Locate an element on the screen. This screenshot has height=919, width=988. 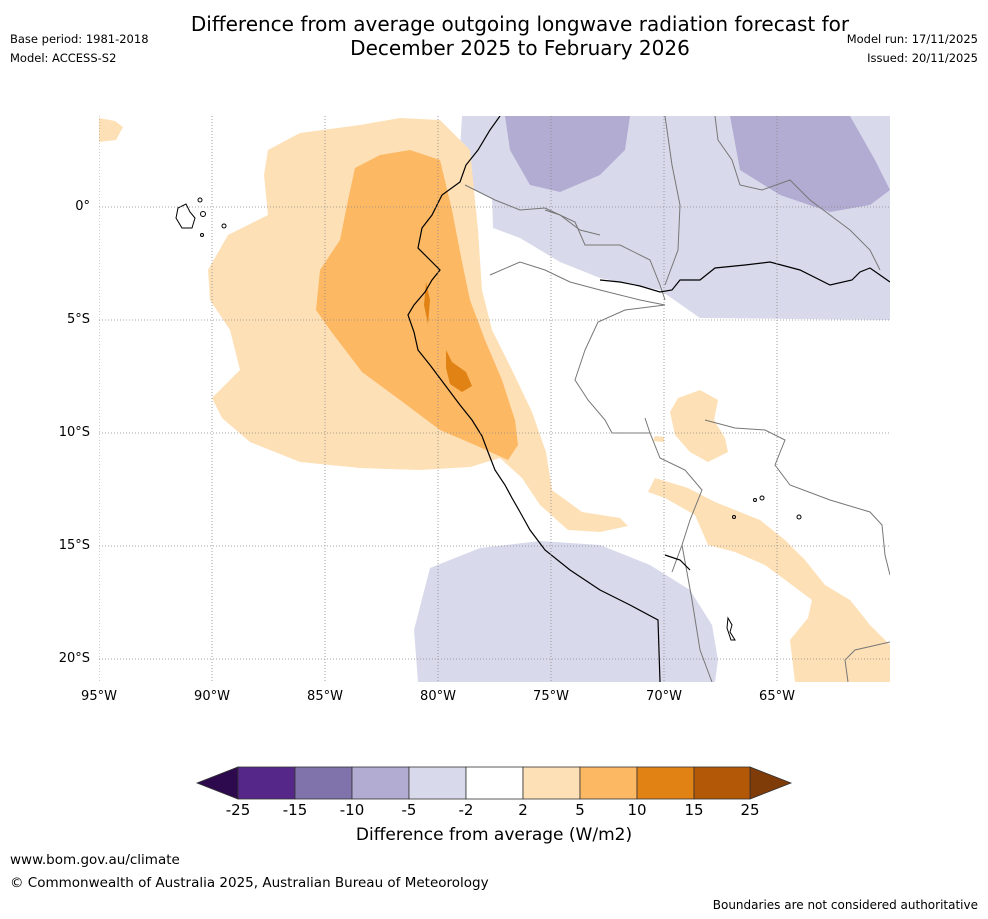
lon-label: 85°W is located at coordinates (325, 696).